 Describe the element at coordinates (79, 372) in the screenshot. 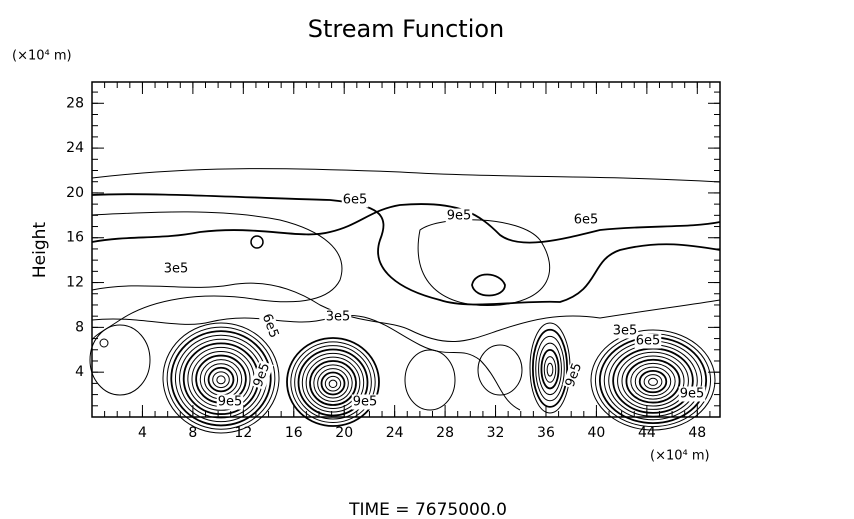

I see `y-tick-label: 4` at that location.